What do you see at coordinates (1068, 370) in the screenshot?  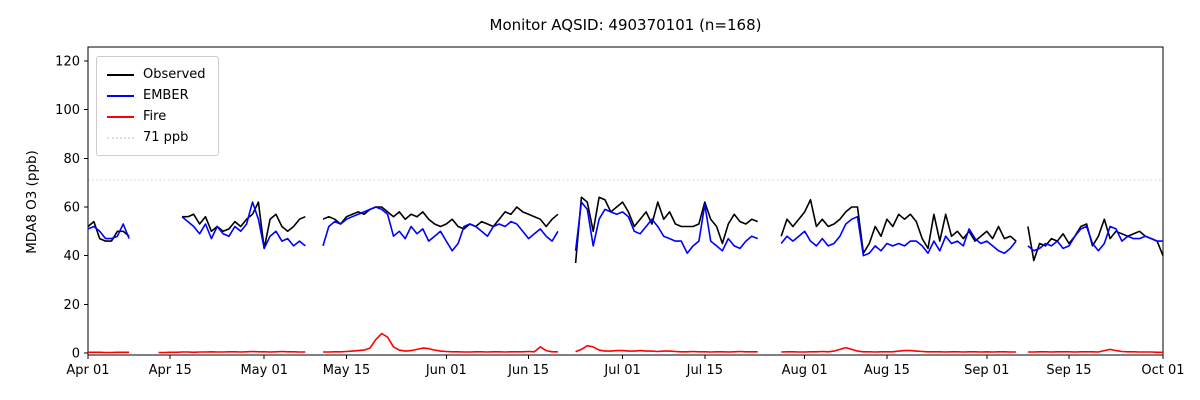 I see `x-tick-label: Sep 15` at bounding box center [1068, 370].